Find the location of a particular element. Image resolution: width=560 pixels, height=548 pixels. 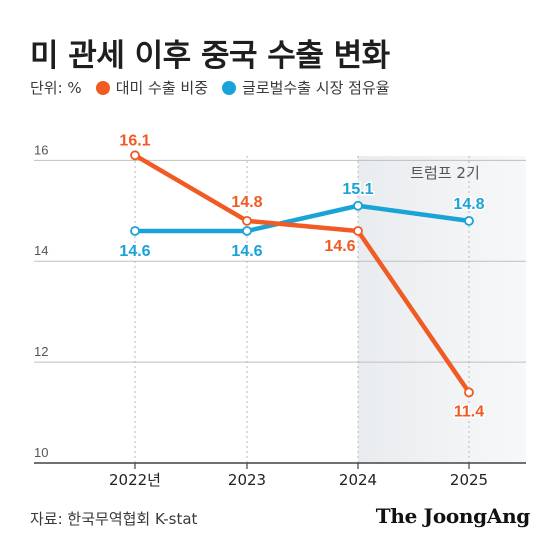

x-tick-label: 2025 is located at coordinates (469, 480).